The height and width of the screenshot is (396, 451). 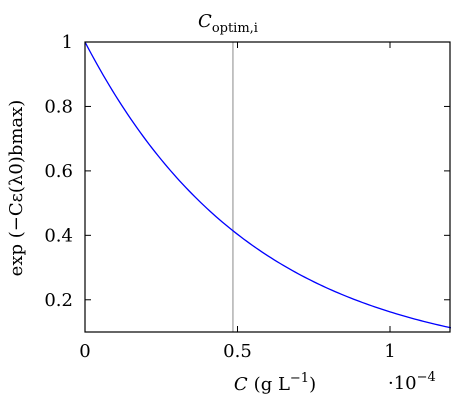 I want to click on x-axis-multiplier: ·10−4, so click(x=412, y=382).